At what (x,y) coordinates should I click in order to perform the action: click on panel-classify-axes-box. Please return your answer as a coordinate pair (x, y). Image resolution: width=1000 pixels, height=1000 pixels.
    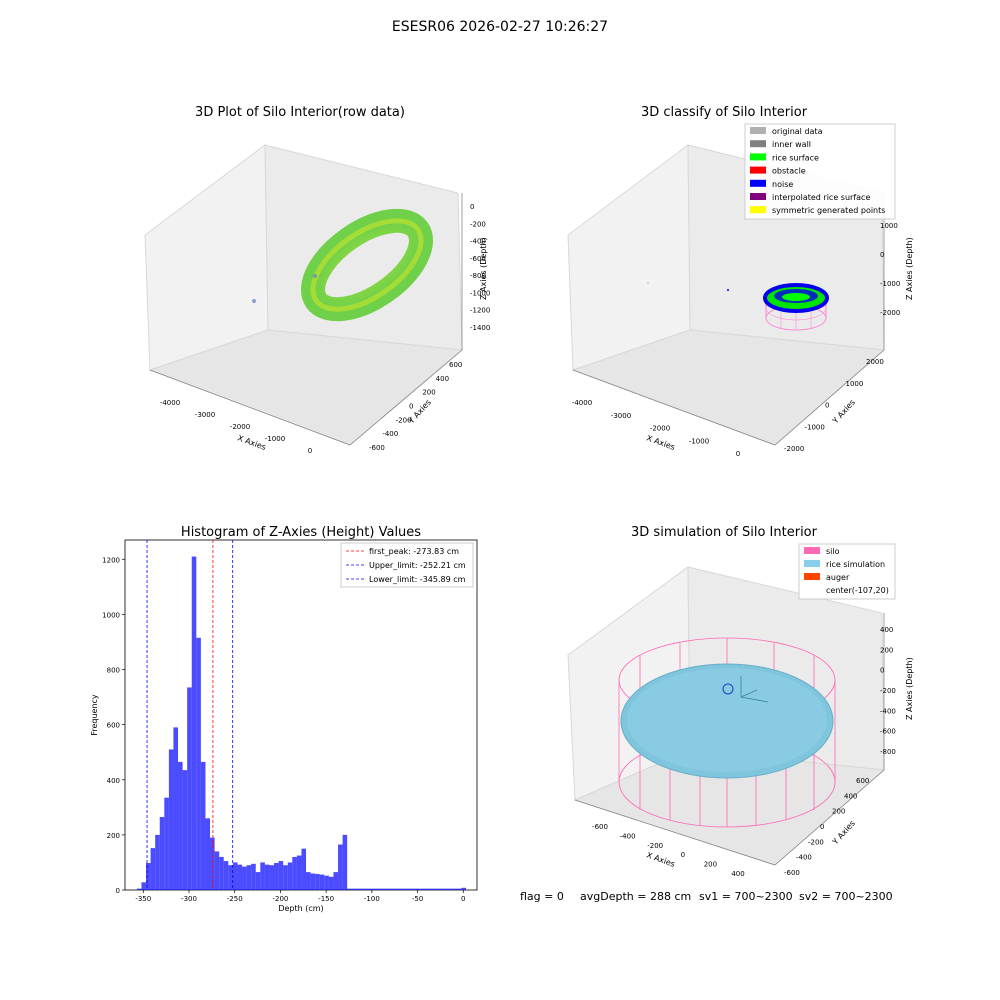
    Looking at the image, I should click on (726, 295).